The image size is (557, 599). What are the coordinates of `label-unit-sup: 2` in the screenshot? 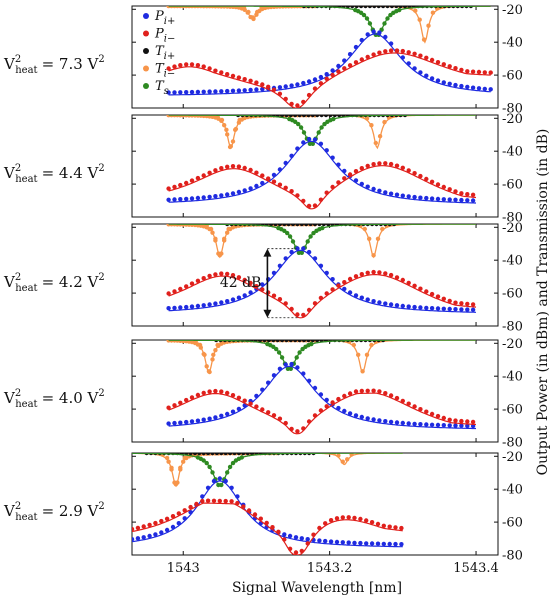 It's located at (101, 59).